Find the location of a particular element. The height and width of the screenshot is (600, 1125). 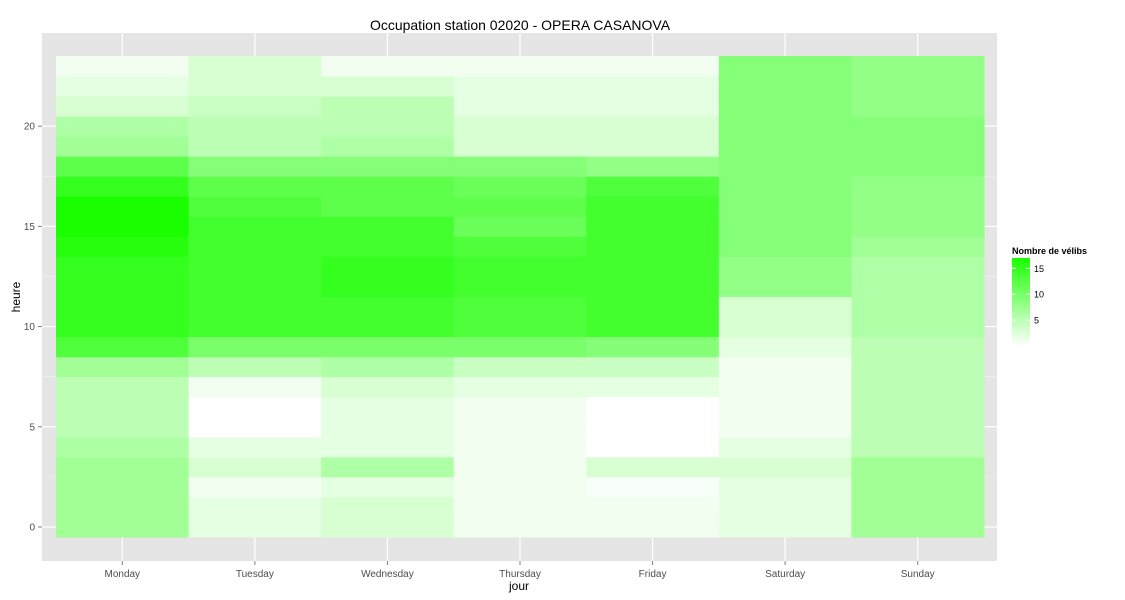

legend-tick-label: 10 is located at coordinates (1039, 295).